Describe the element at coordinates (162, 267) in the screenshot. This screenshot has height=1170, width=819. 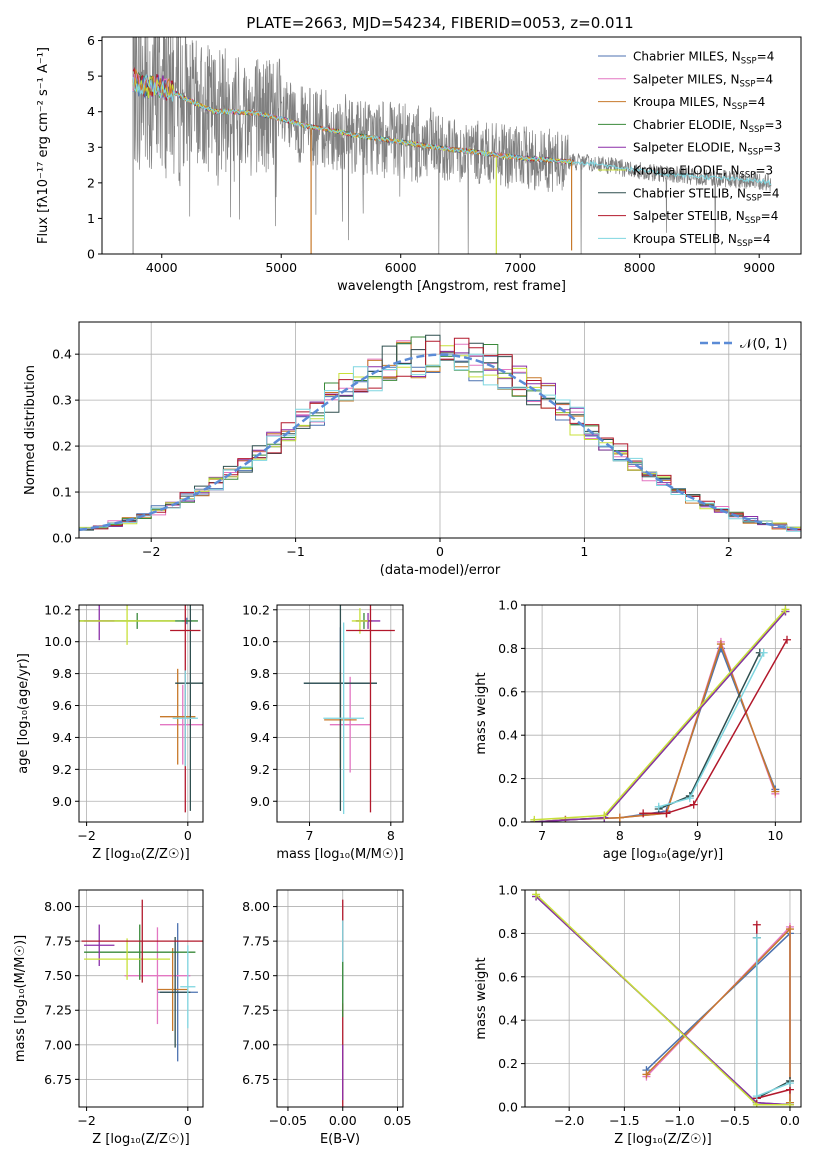
I see `x-tick-label: 4000` at that location.